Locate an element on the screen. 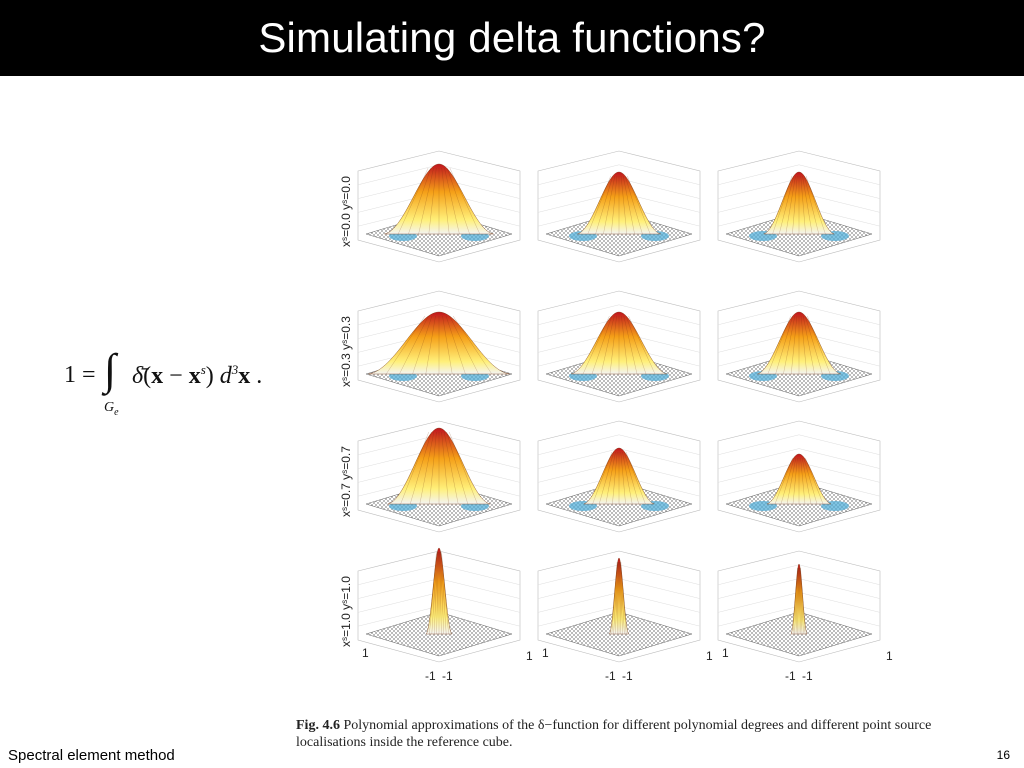  row-label: xˢ=0.7 yˢ=0.7 is located at coordinates (346, 481).